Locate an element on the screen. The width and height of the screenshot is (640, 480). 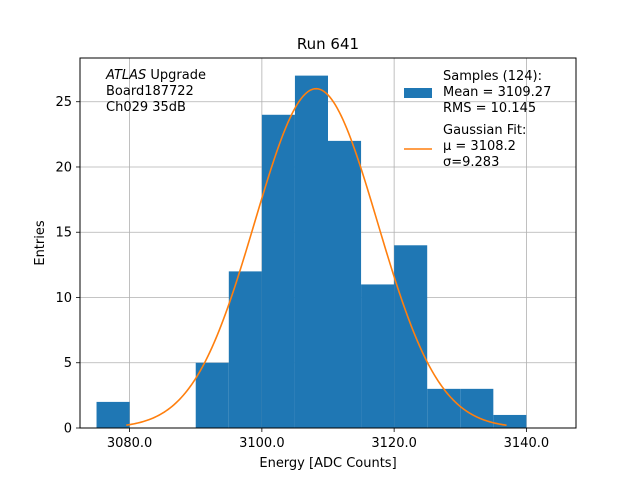
legend-label: μ = 3108.2 is located at coordinates (479, 146).